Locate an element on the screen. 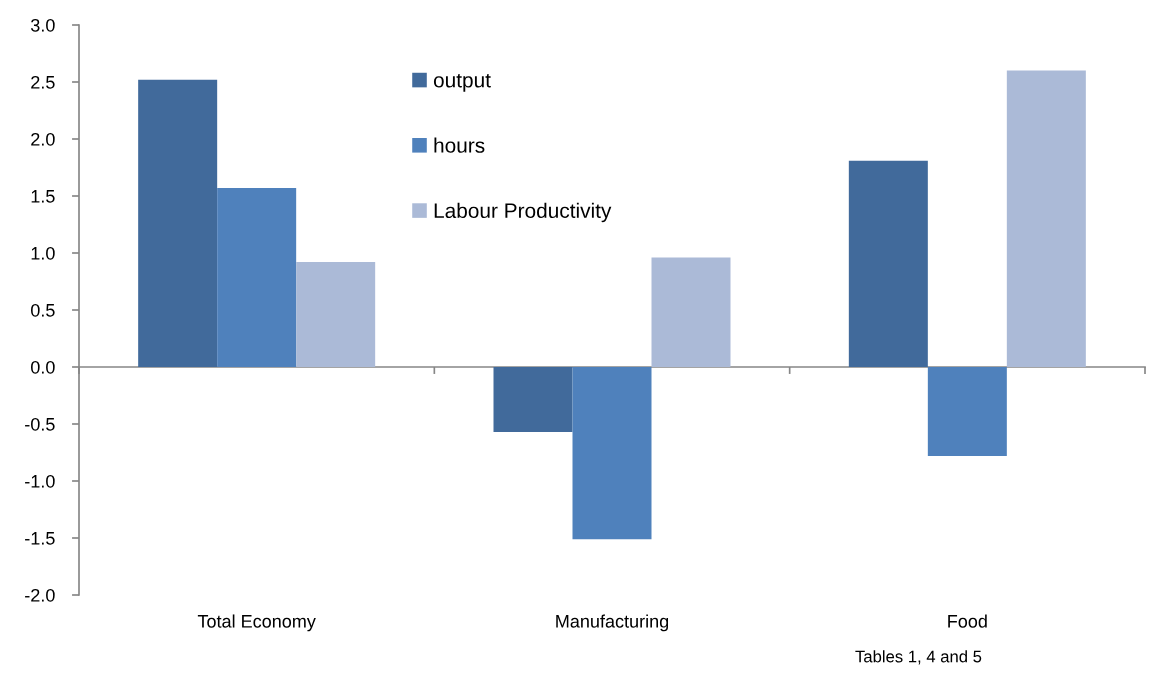 This screenshot has height=677, width=1156. y-tick-label: -0.5 is located at coordinates (40, 424).